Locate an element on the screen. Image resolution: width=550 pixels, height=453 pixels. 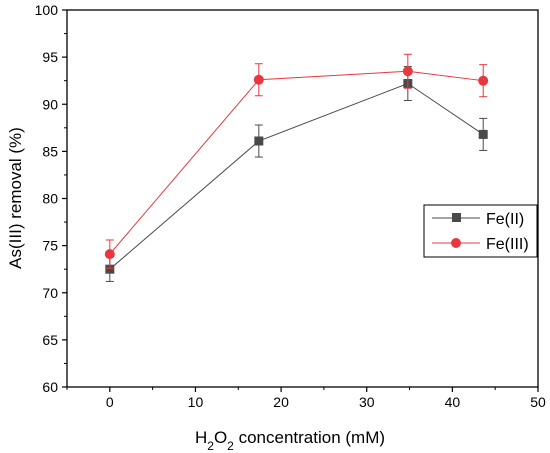
y-tick-label: 70 is located at coordinates (50, 293).